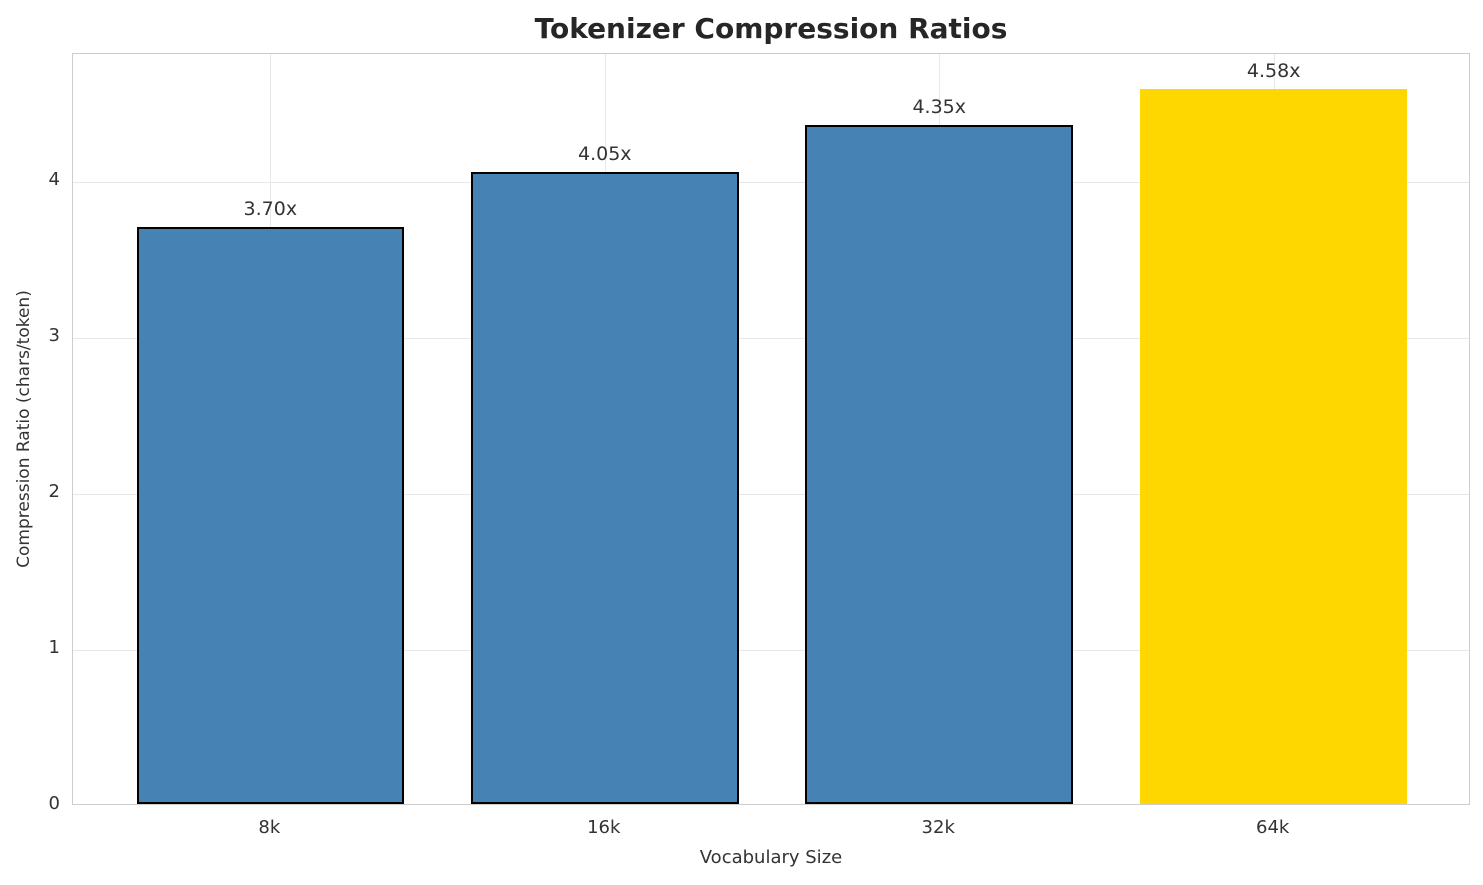 This screenshot has width=1483, height=885. I want to click on x-tick-label: 8k, so click(269, 827).